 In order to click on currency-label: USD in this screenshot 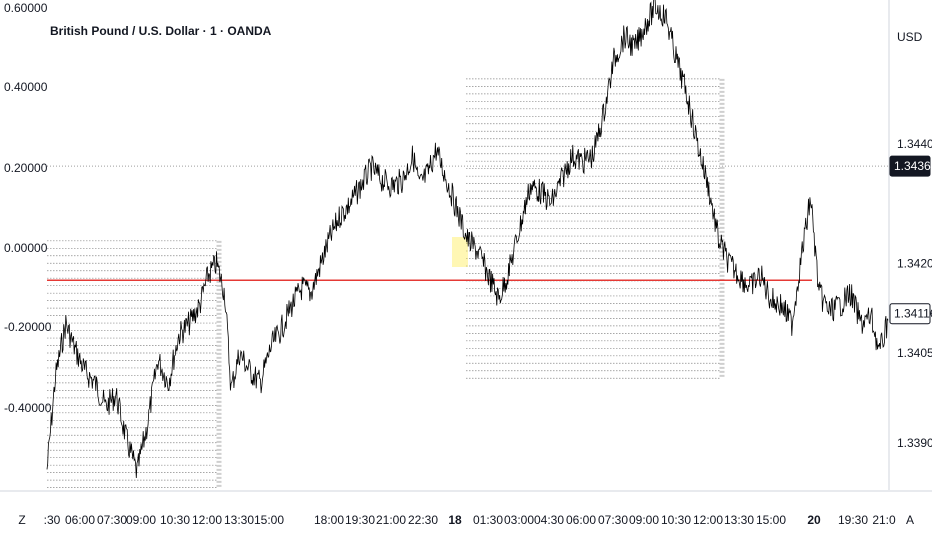, I will do `click(910, 37)`.